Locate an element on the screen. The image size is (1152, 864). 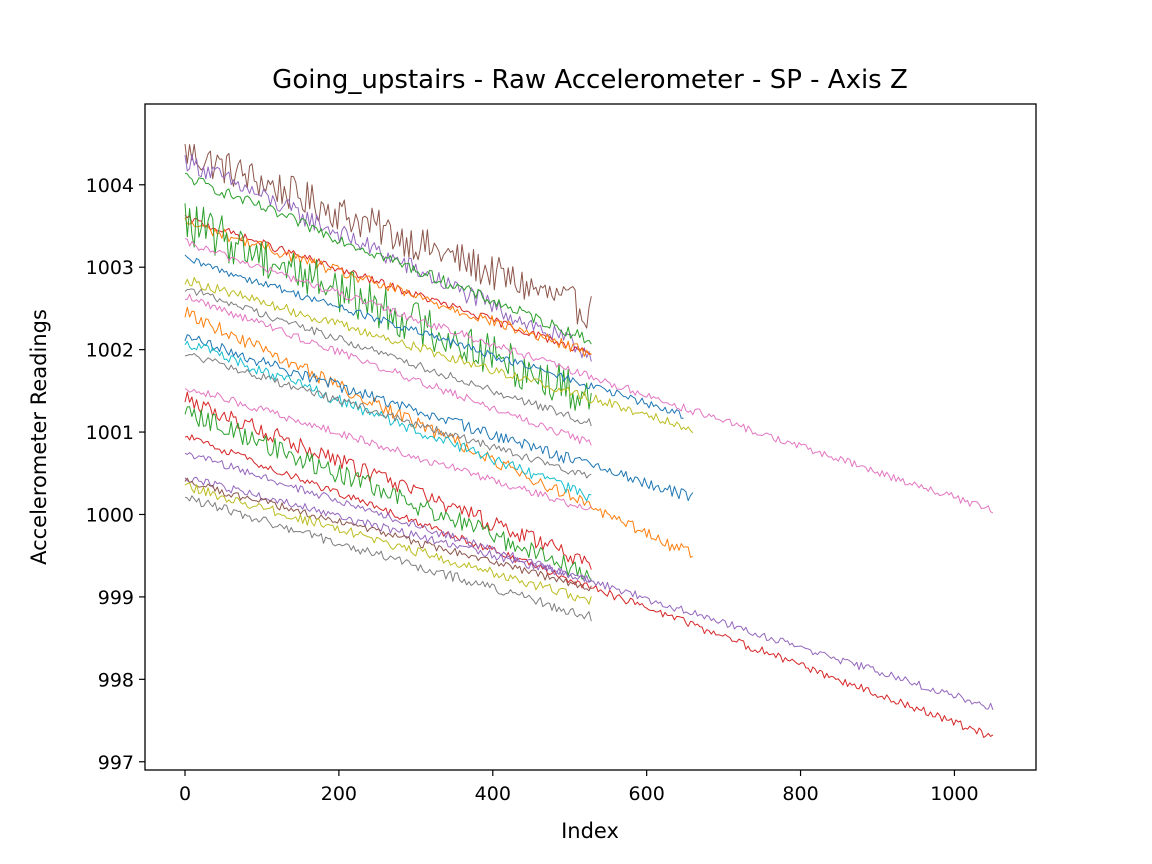
x-tick-label: 400 is located at coordinates (493, 794).